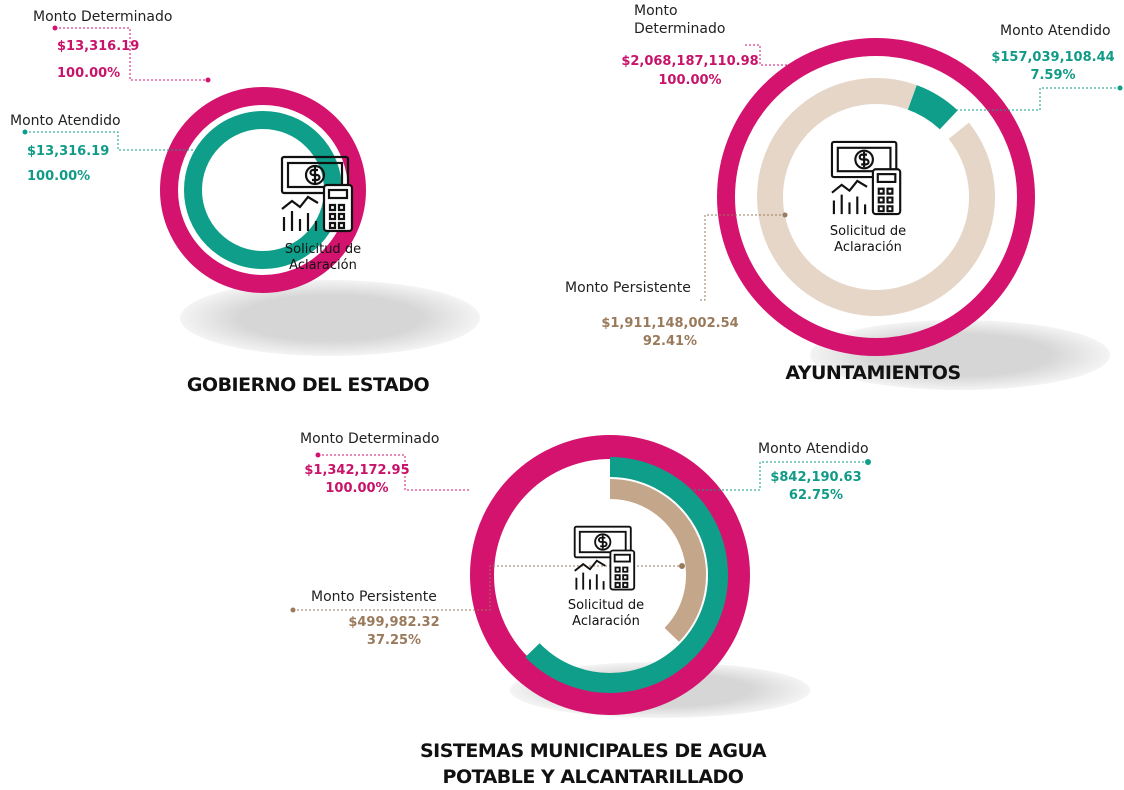  What do you see at coordinates (816, 477) in the screenshot?
I see `value-label: $842,190.63` at bounding box center [816, 477].